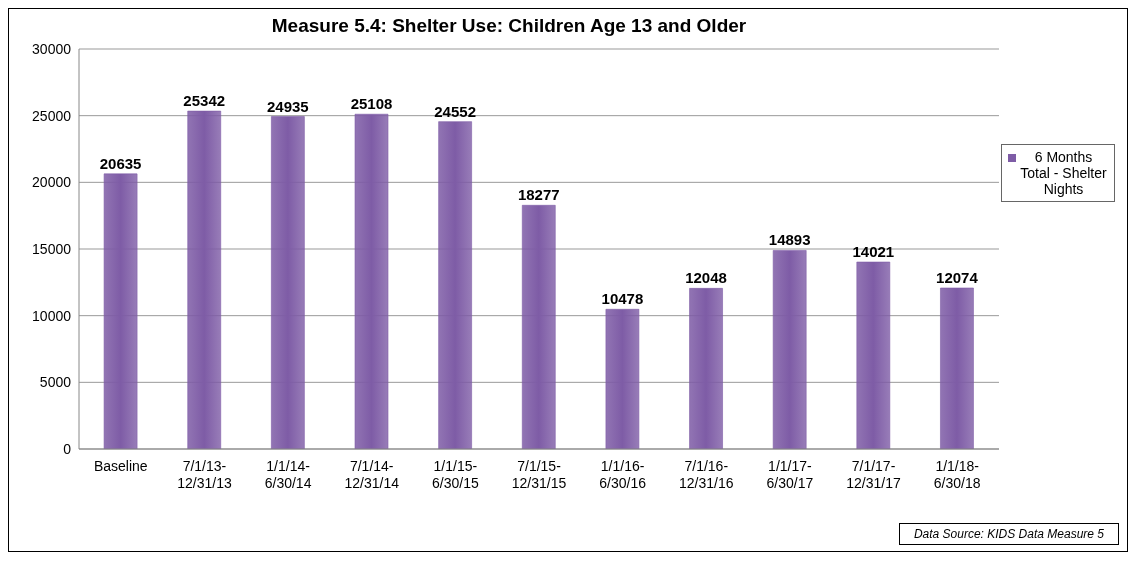  What do you see at coordinates (957, 474) in the screenshot?
I see `x-tick-label: 1/1/18-6/30/18` at bounding box center [957, 474].